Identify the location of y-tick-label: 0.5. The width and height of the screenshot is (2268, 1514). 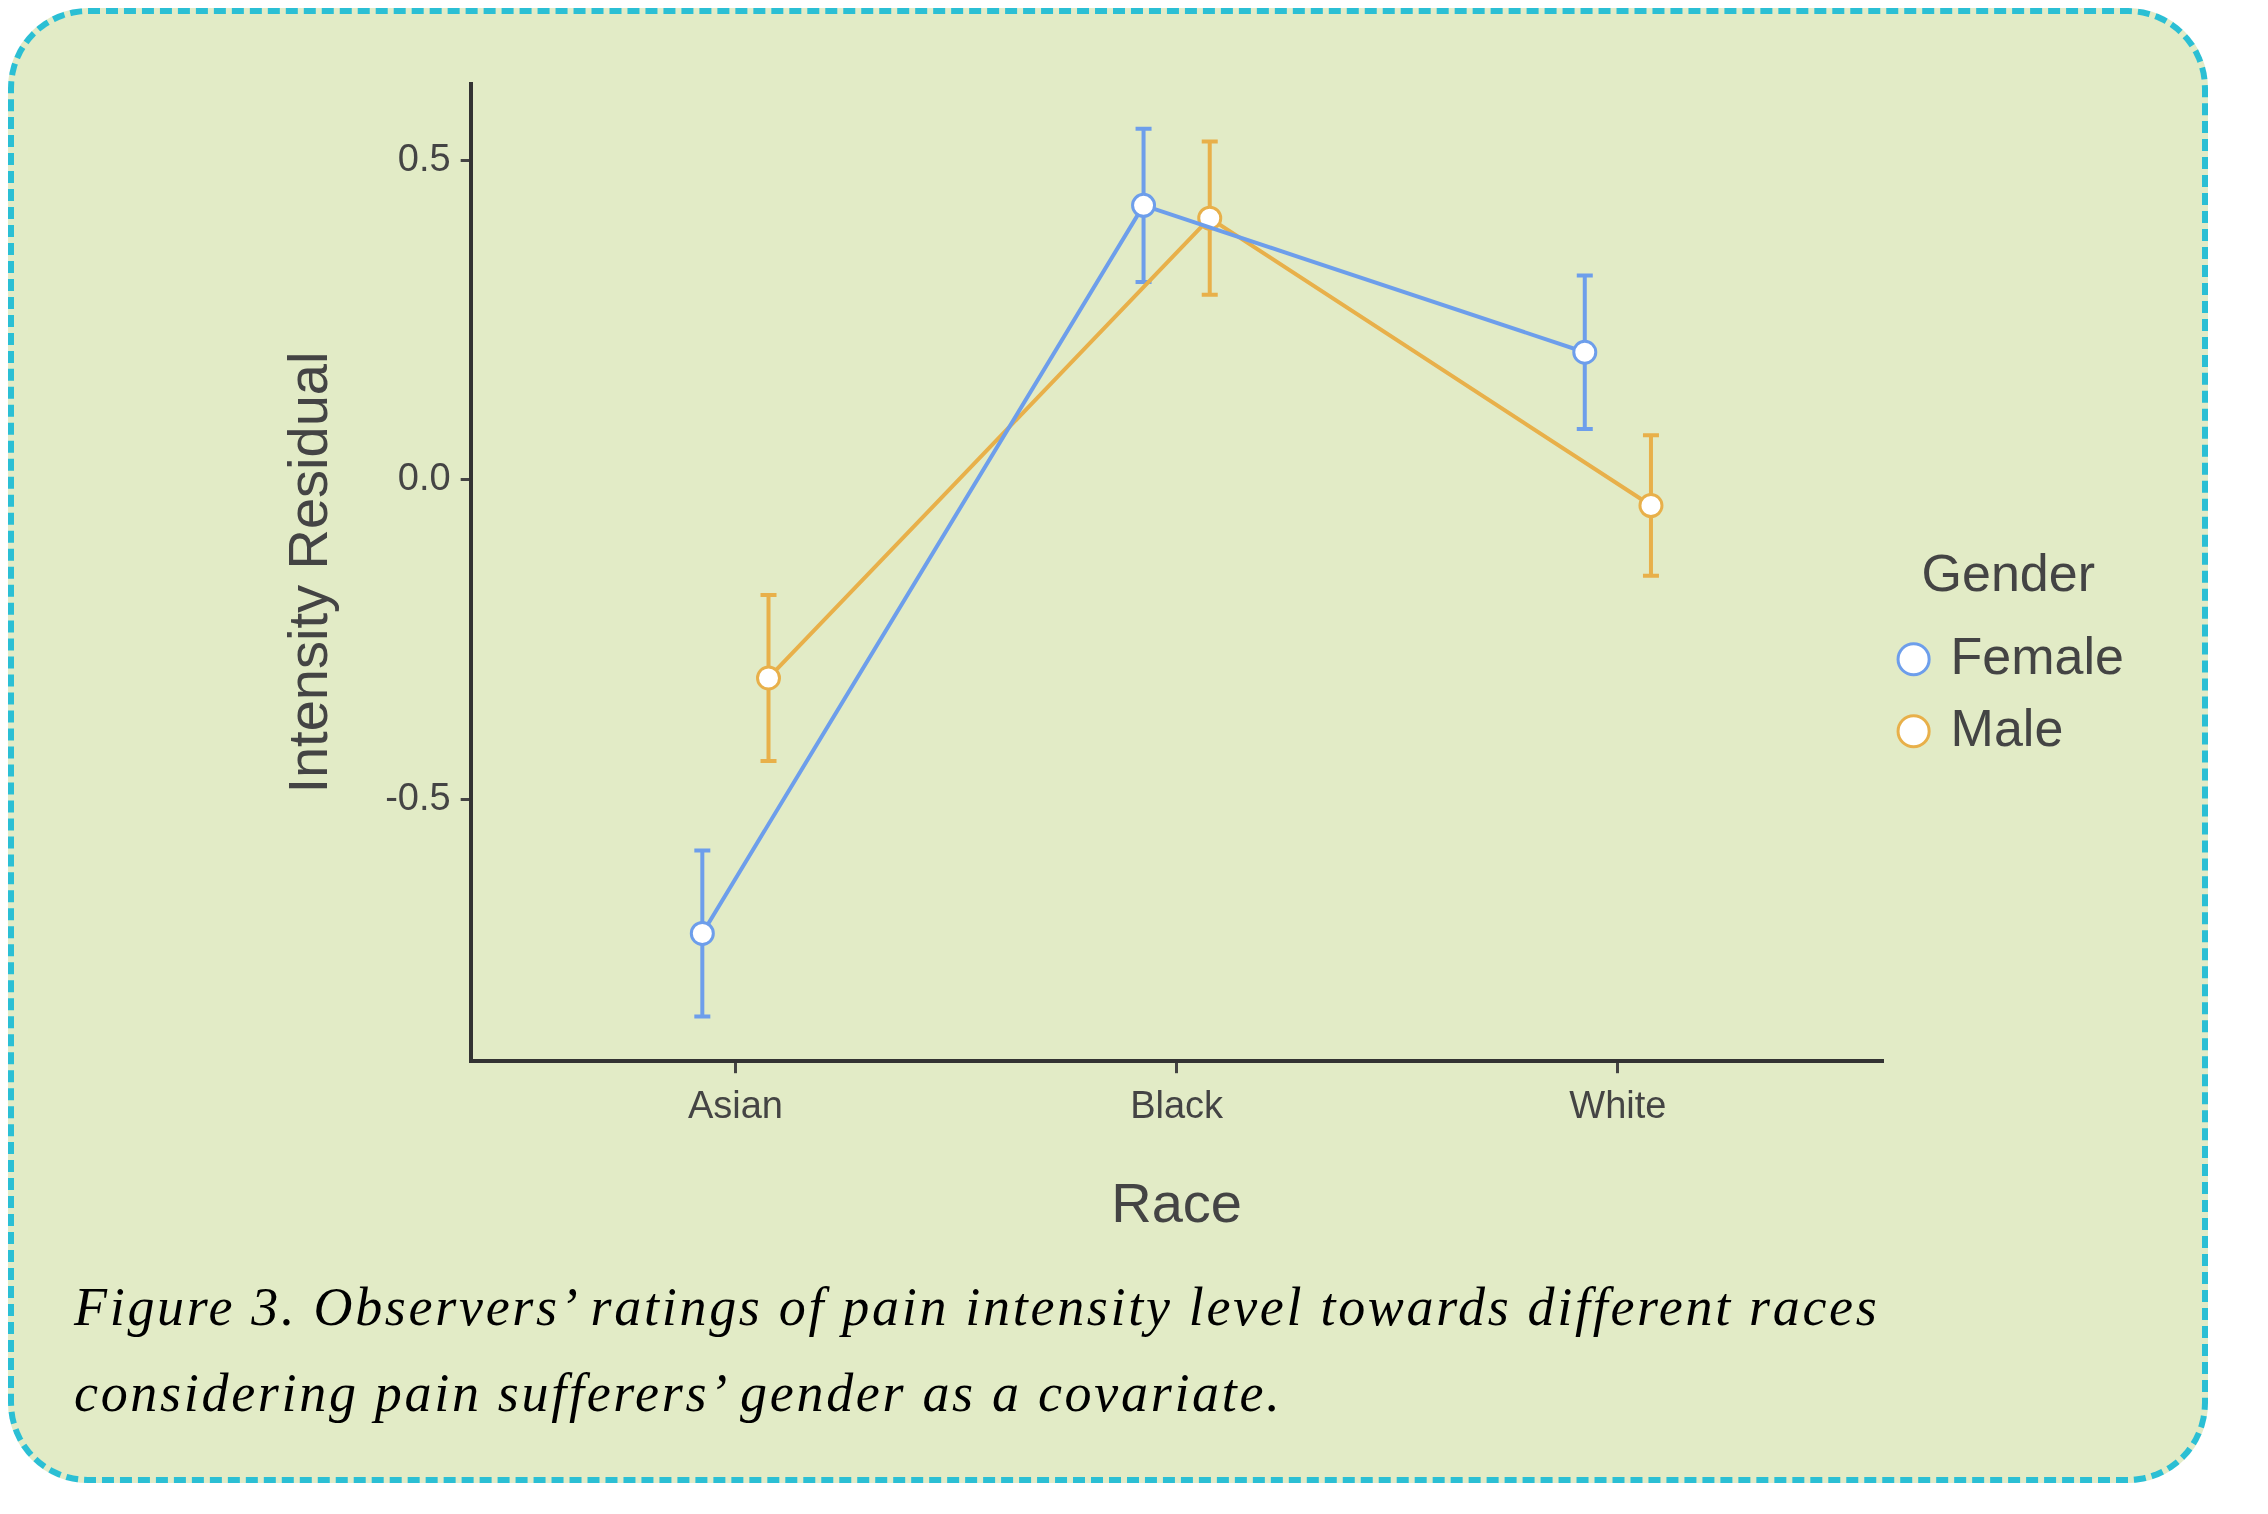
(424, 158).